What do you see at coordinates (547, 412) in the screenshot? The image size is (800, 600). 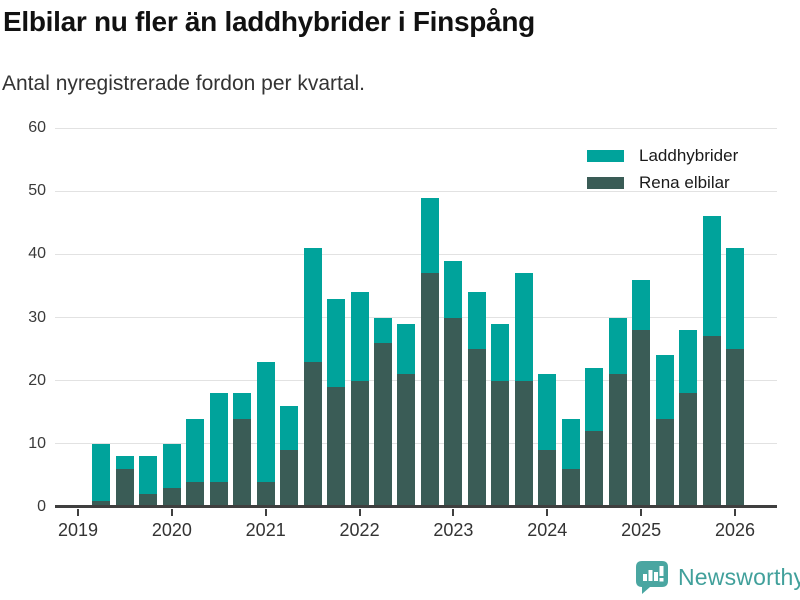 I see `bar-2024-Q1-laddhybrider` at bounding box center [547, 412].